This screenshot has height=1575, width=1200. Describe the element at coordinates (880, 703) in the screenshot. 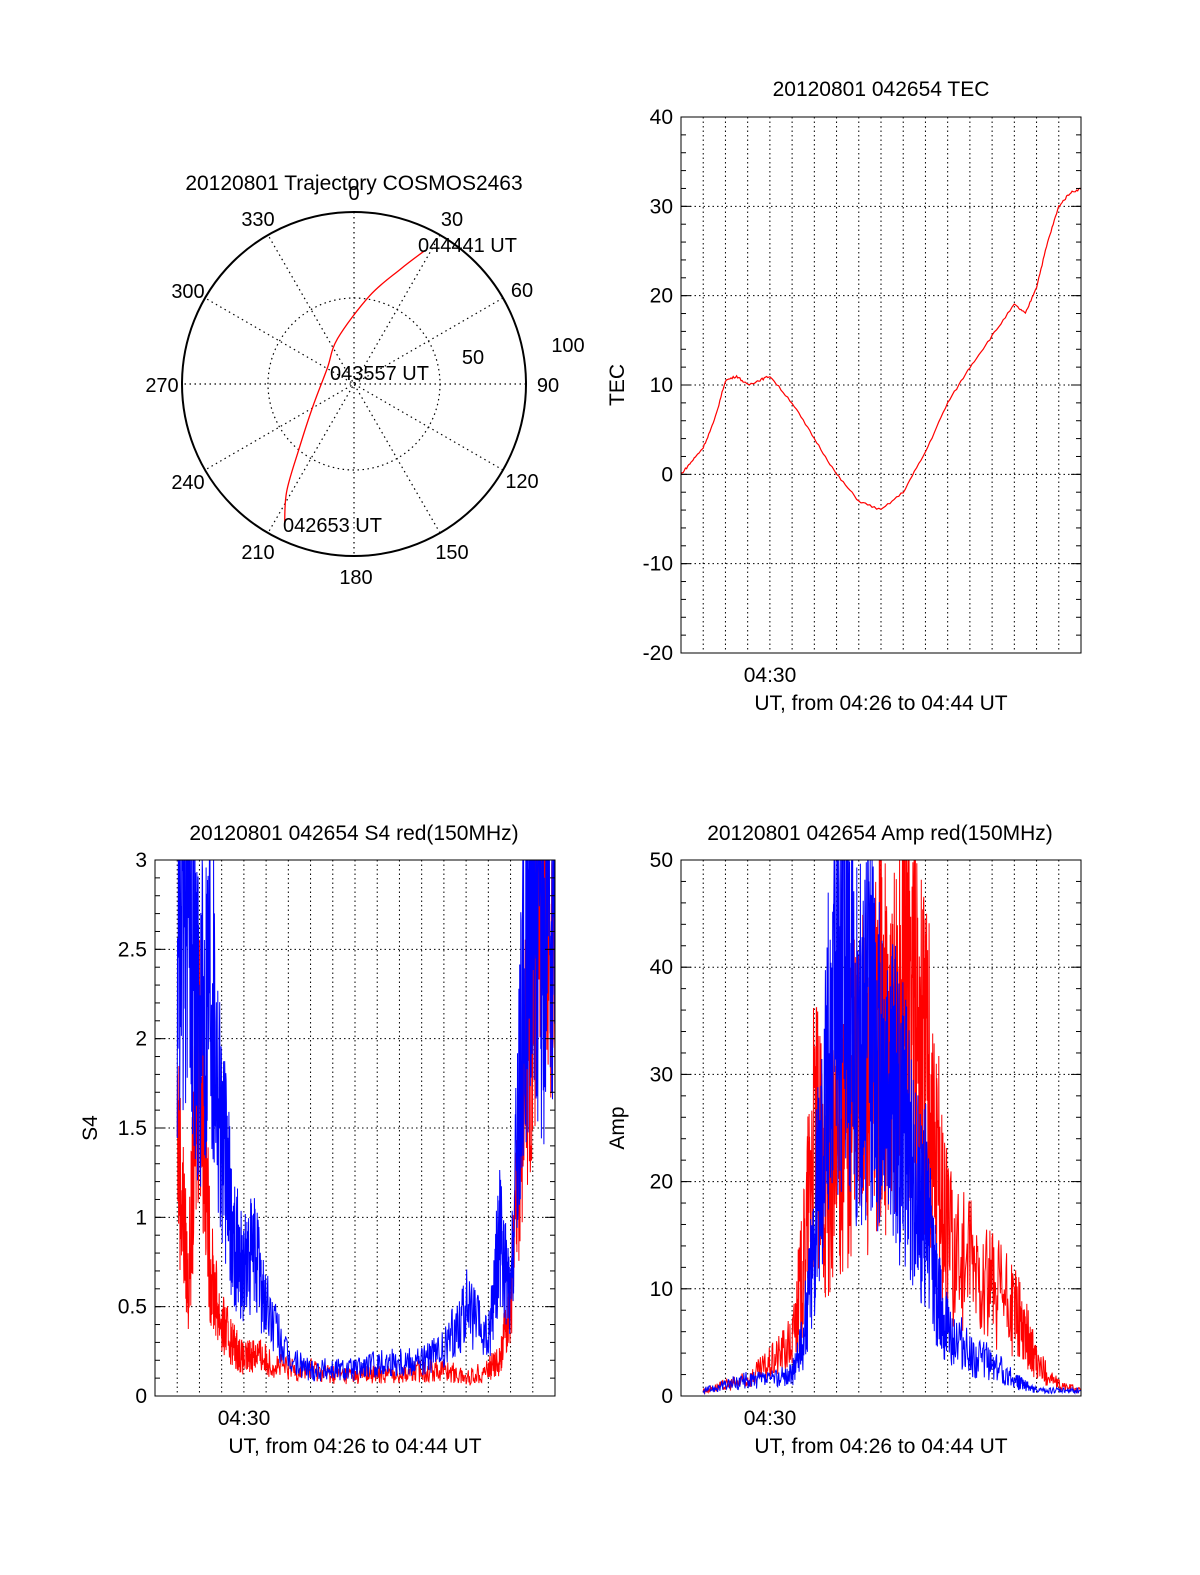

I see `tec-xlabel: UT, from 04:26 to 04:44 UT` at that location.